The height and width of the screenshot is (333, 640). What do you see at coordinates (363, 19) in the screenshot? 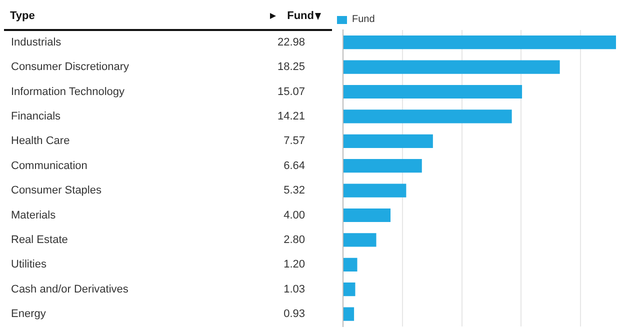
I see `legend-label: Fund` at bounding box center [363, 19].